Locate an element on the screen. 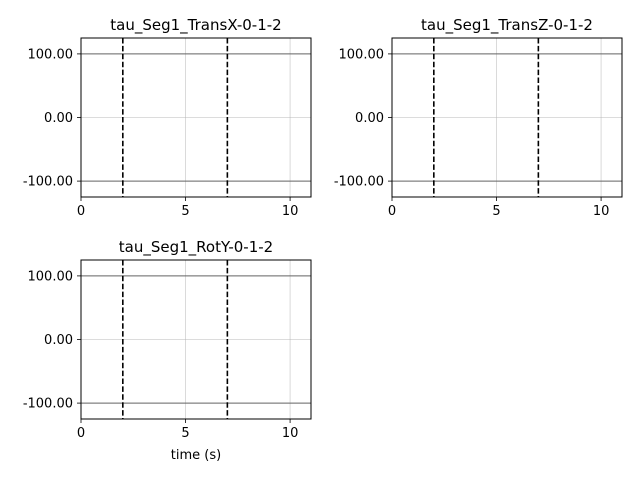 This screenshot has width=640, height=480. x-axis-label: time (s) is located at coordinates (196, 455).